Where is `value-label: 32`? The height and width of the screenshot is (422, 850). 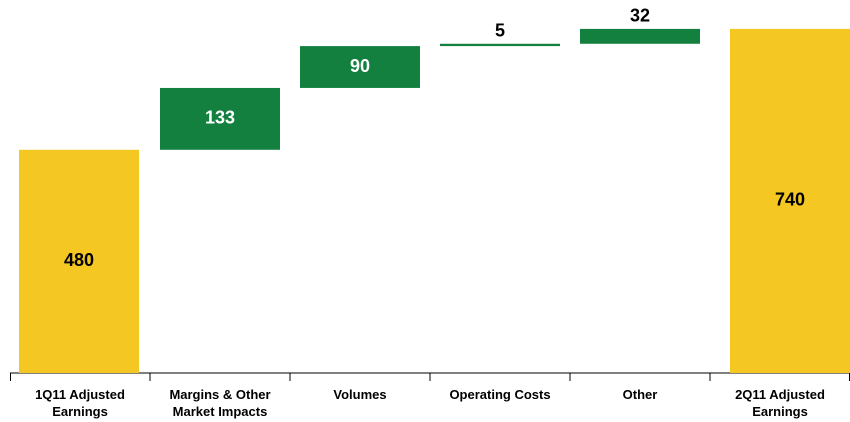
value-label: 32 is located at coordinates (640, 16).